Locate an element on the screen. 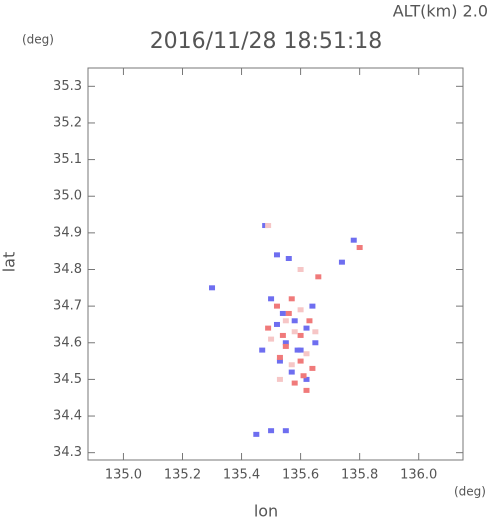 This screenshot has height=521, width=491. y-tick-label: 34.3 is located at coordinates (67, 452).